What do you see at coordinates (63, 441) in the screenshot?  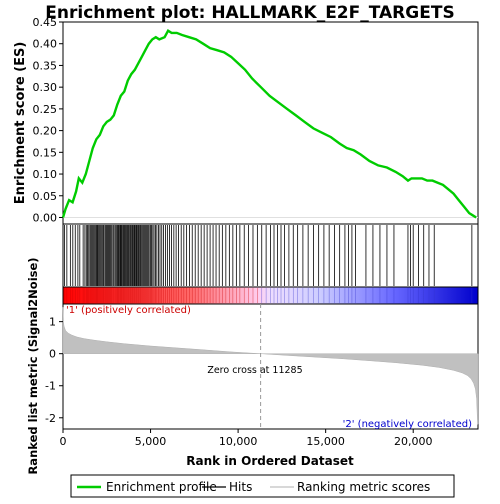 I see `rank-x-tick-label: 0` at bounding box center [63, 441].